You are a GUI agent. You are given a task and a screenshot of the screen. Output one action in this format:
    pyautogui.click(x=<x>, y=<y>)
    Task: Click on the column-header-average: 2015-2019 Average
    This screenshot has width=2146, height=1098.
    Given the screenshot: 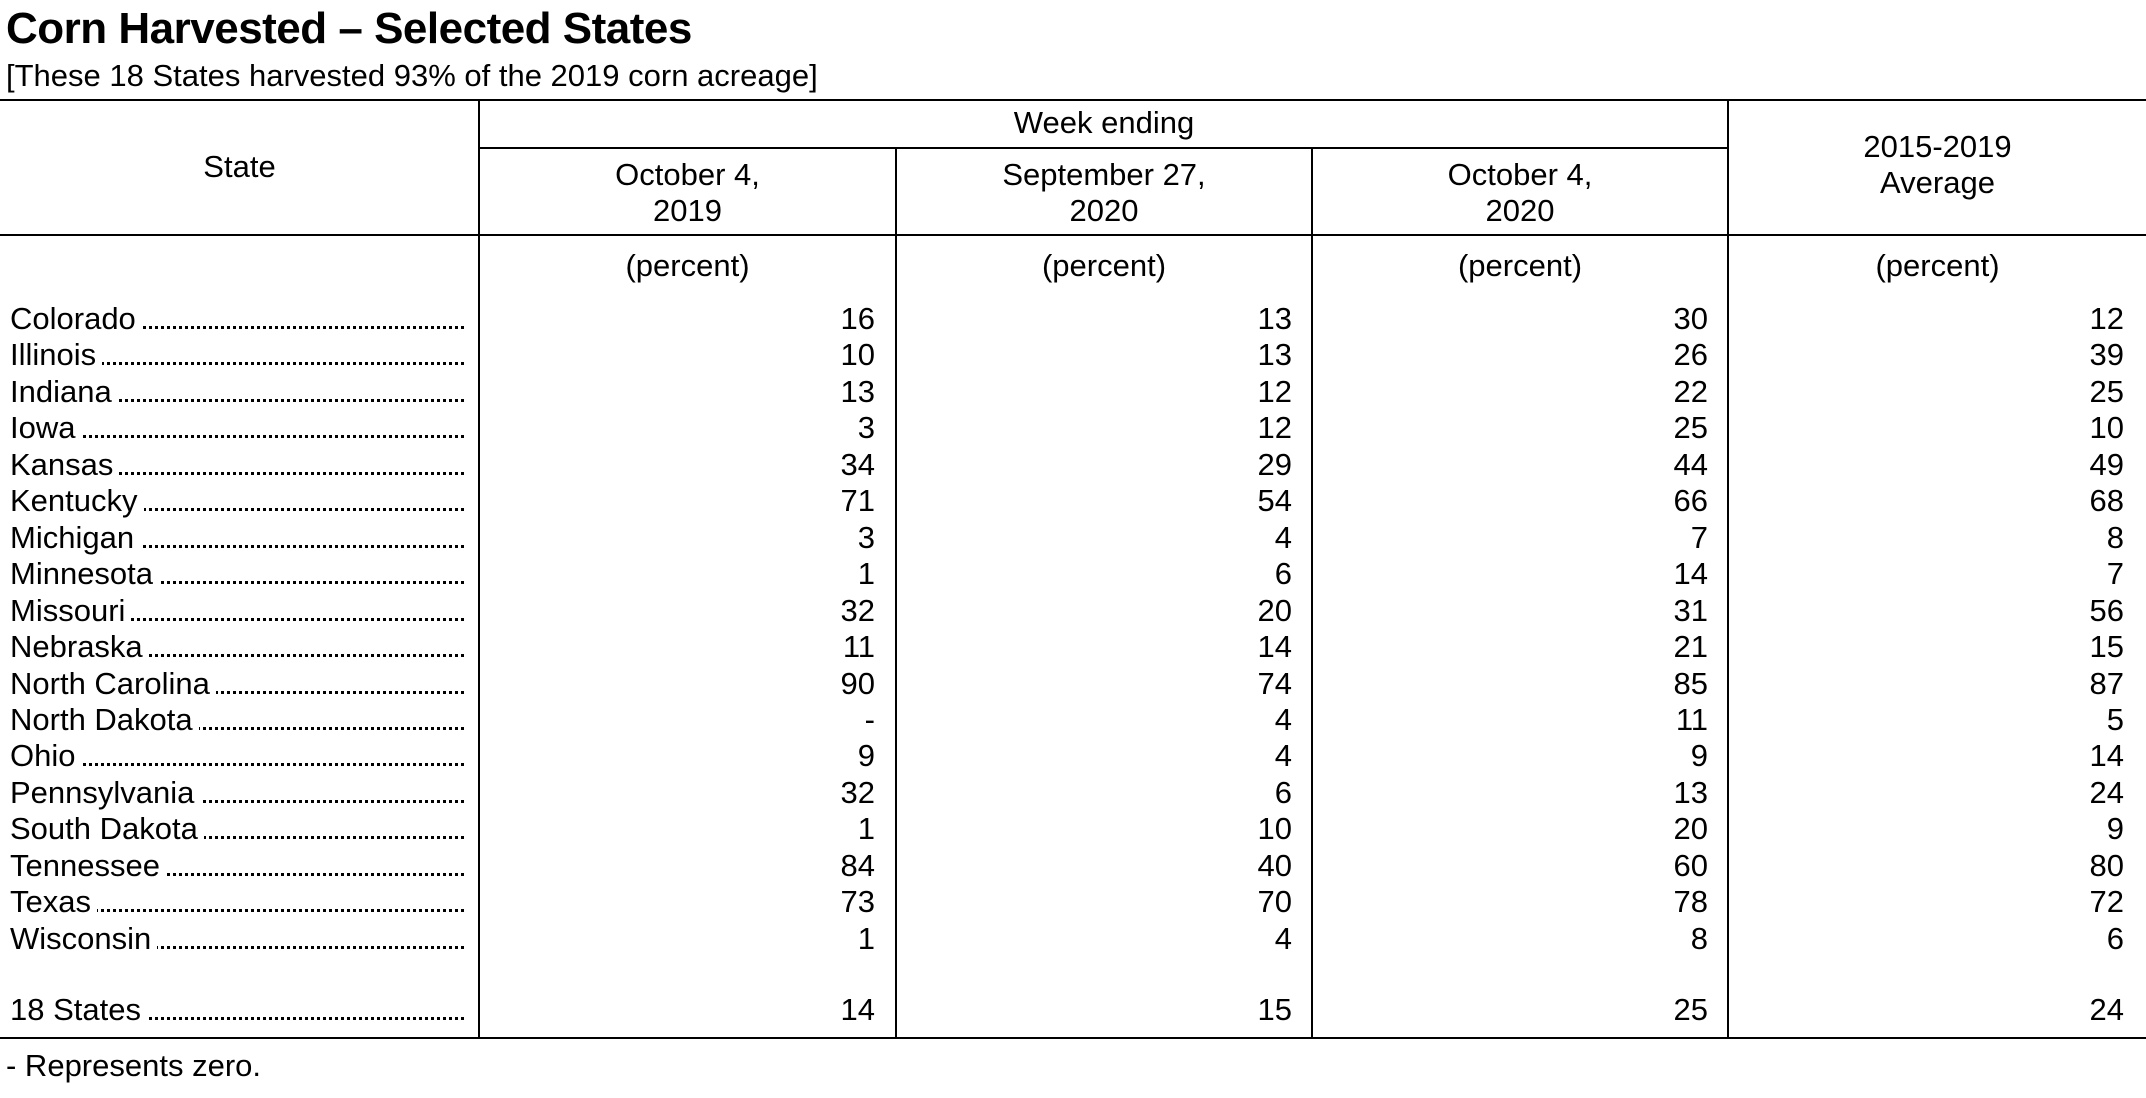 What is the action you would take?
    pyautogui.click(x=1937, y=165)
    